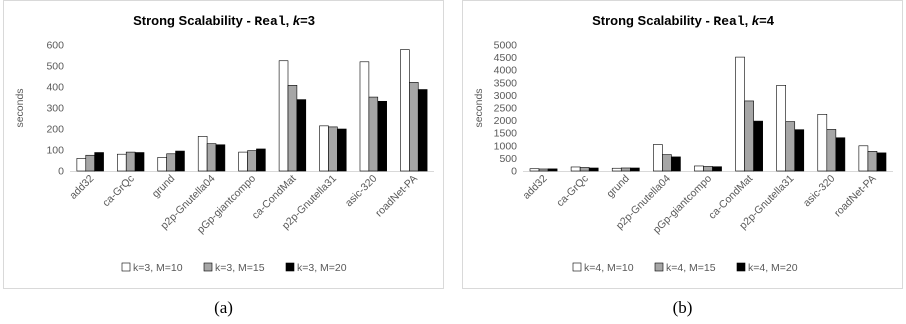 The image size is (906, 324). I want to click on y-tick-label: 2000, so click(506, 121).